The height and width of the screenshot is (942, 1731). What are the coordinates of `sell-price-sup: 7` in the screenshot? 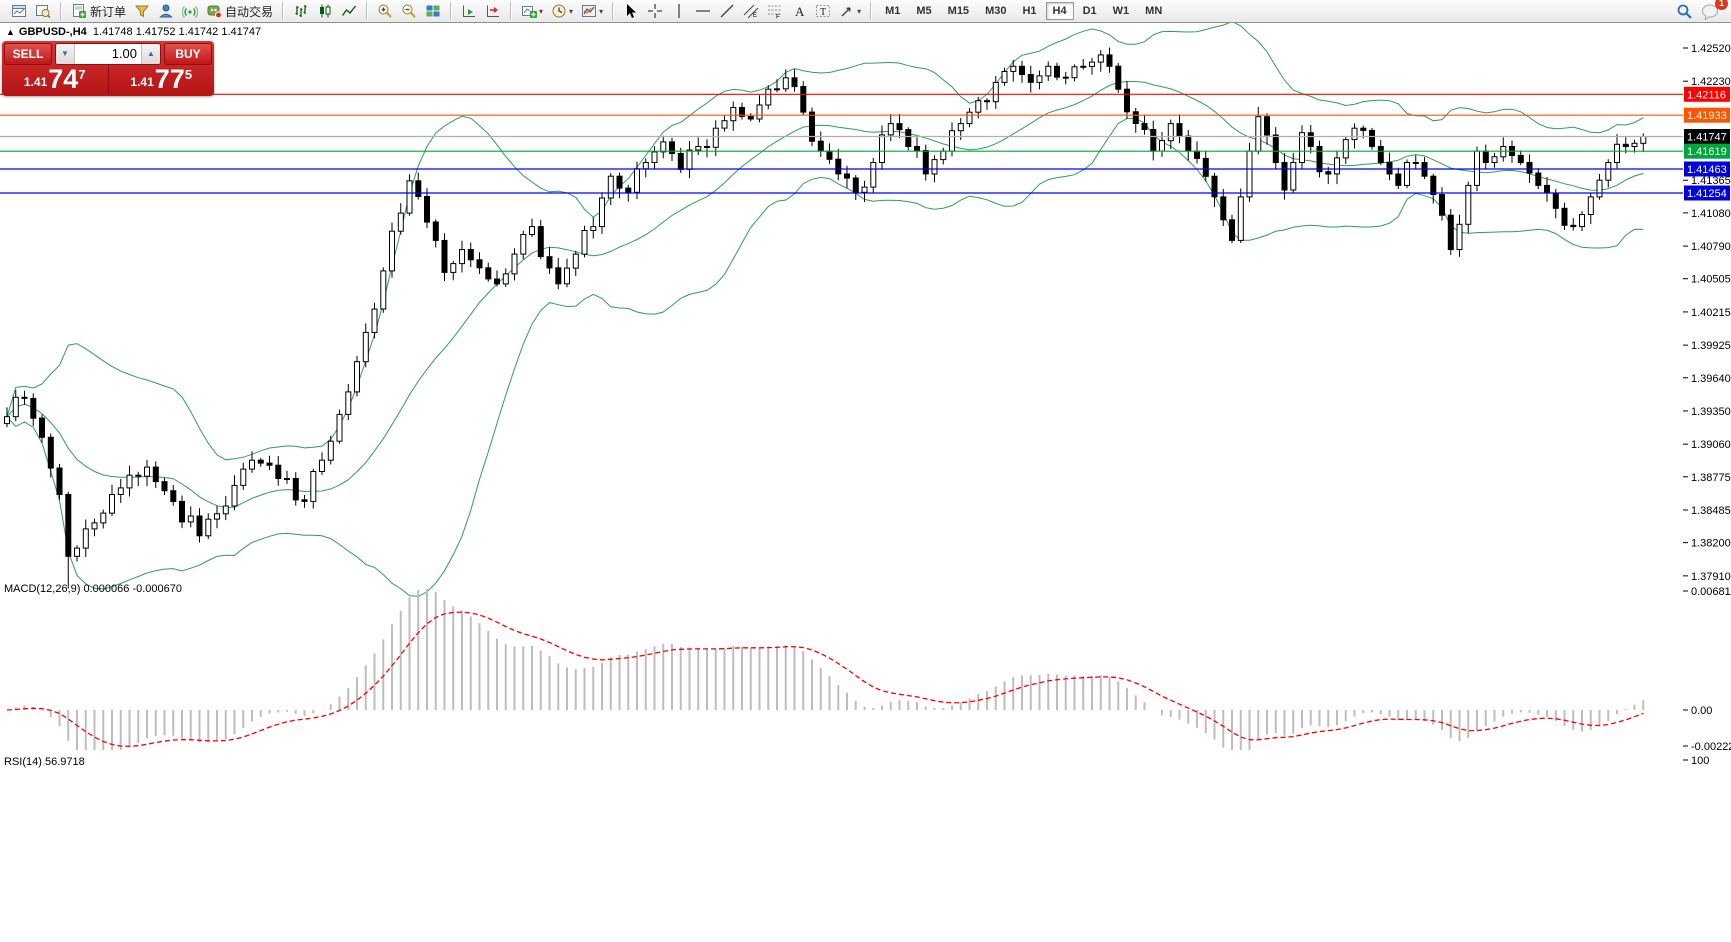 It's located at (82, 74).